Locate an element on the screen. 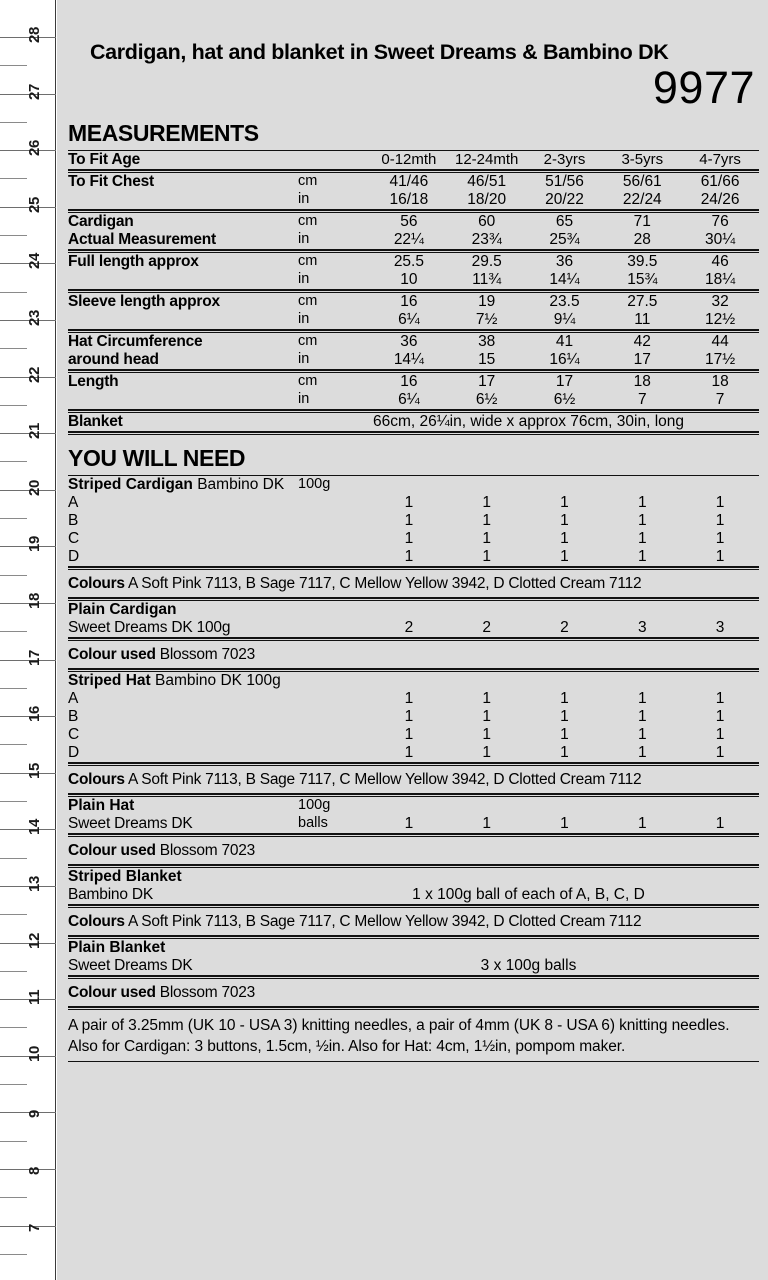 Image resolution: width=768 pixels, height=1280 pixels. table-row: in 6¼ 6½ 6½ 7 7 is located at coordinates (413, 400).